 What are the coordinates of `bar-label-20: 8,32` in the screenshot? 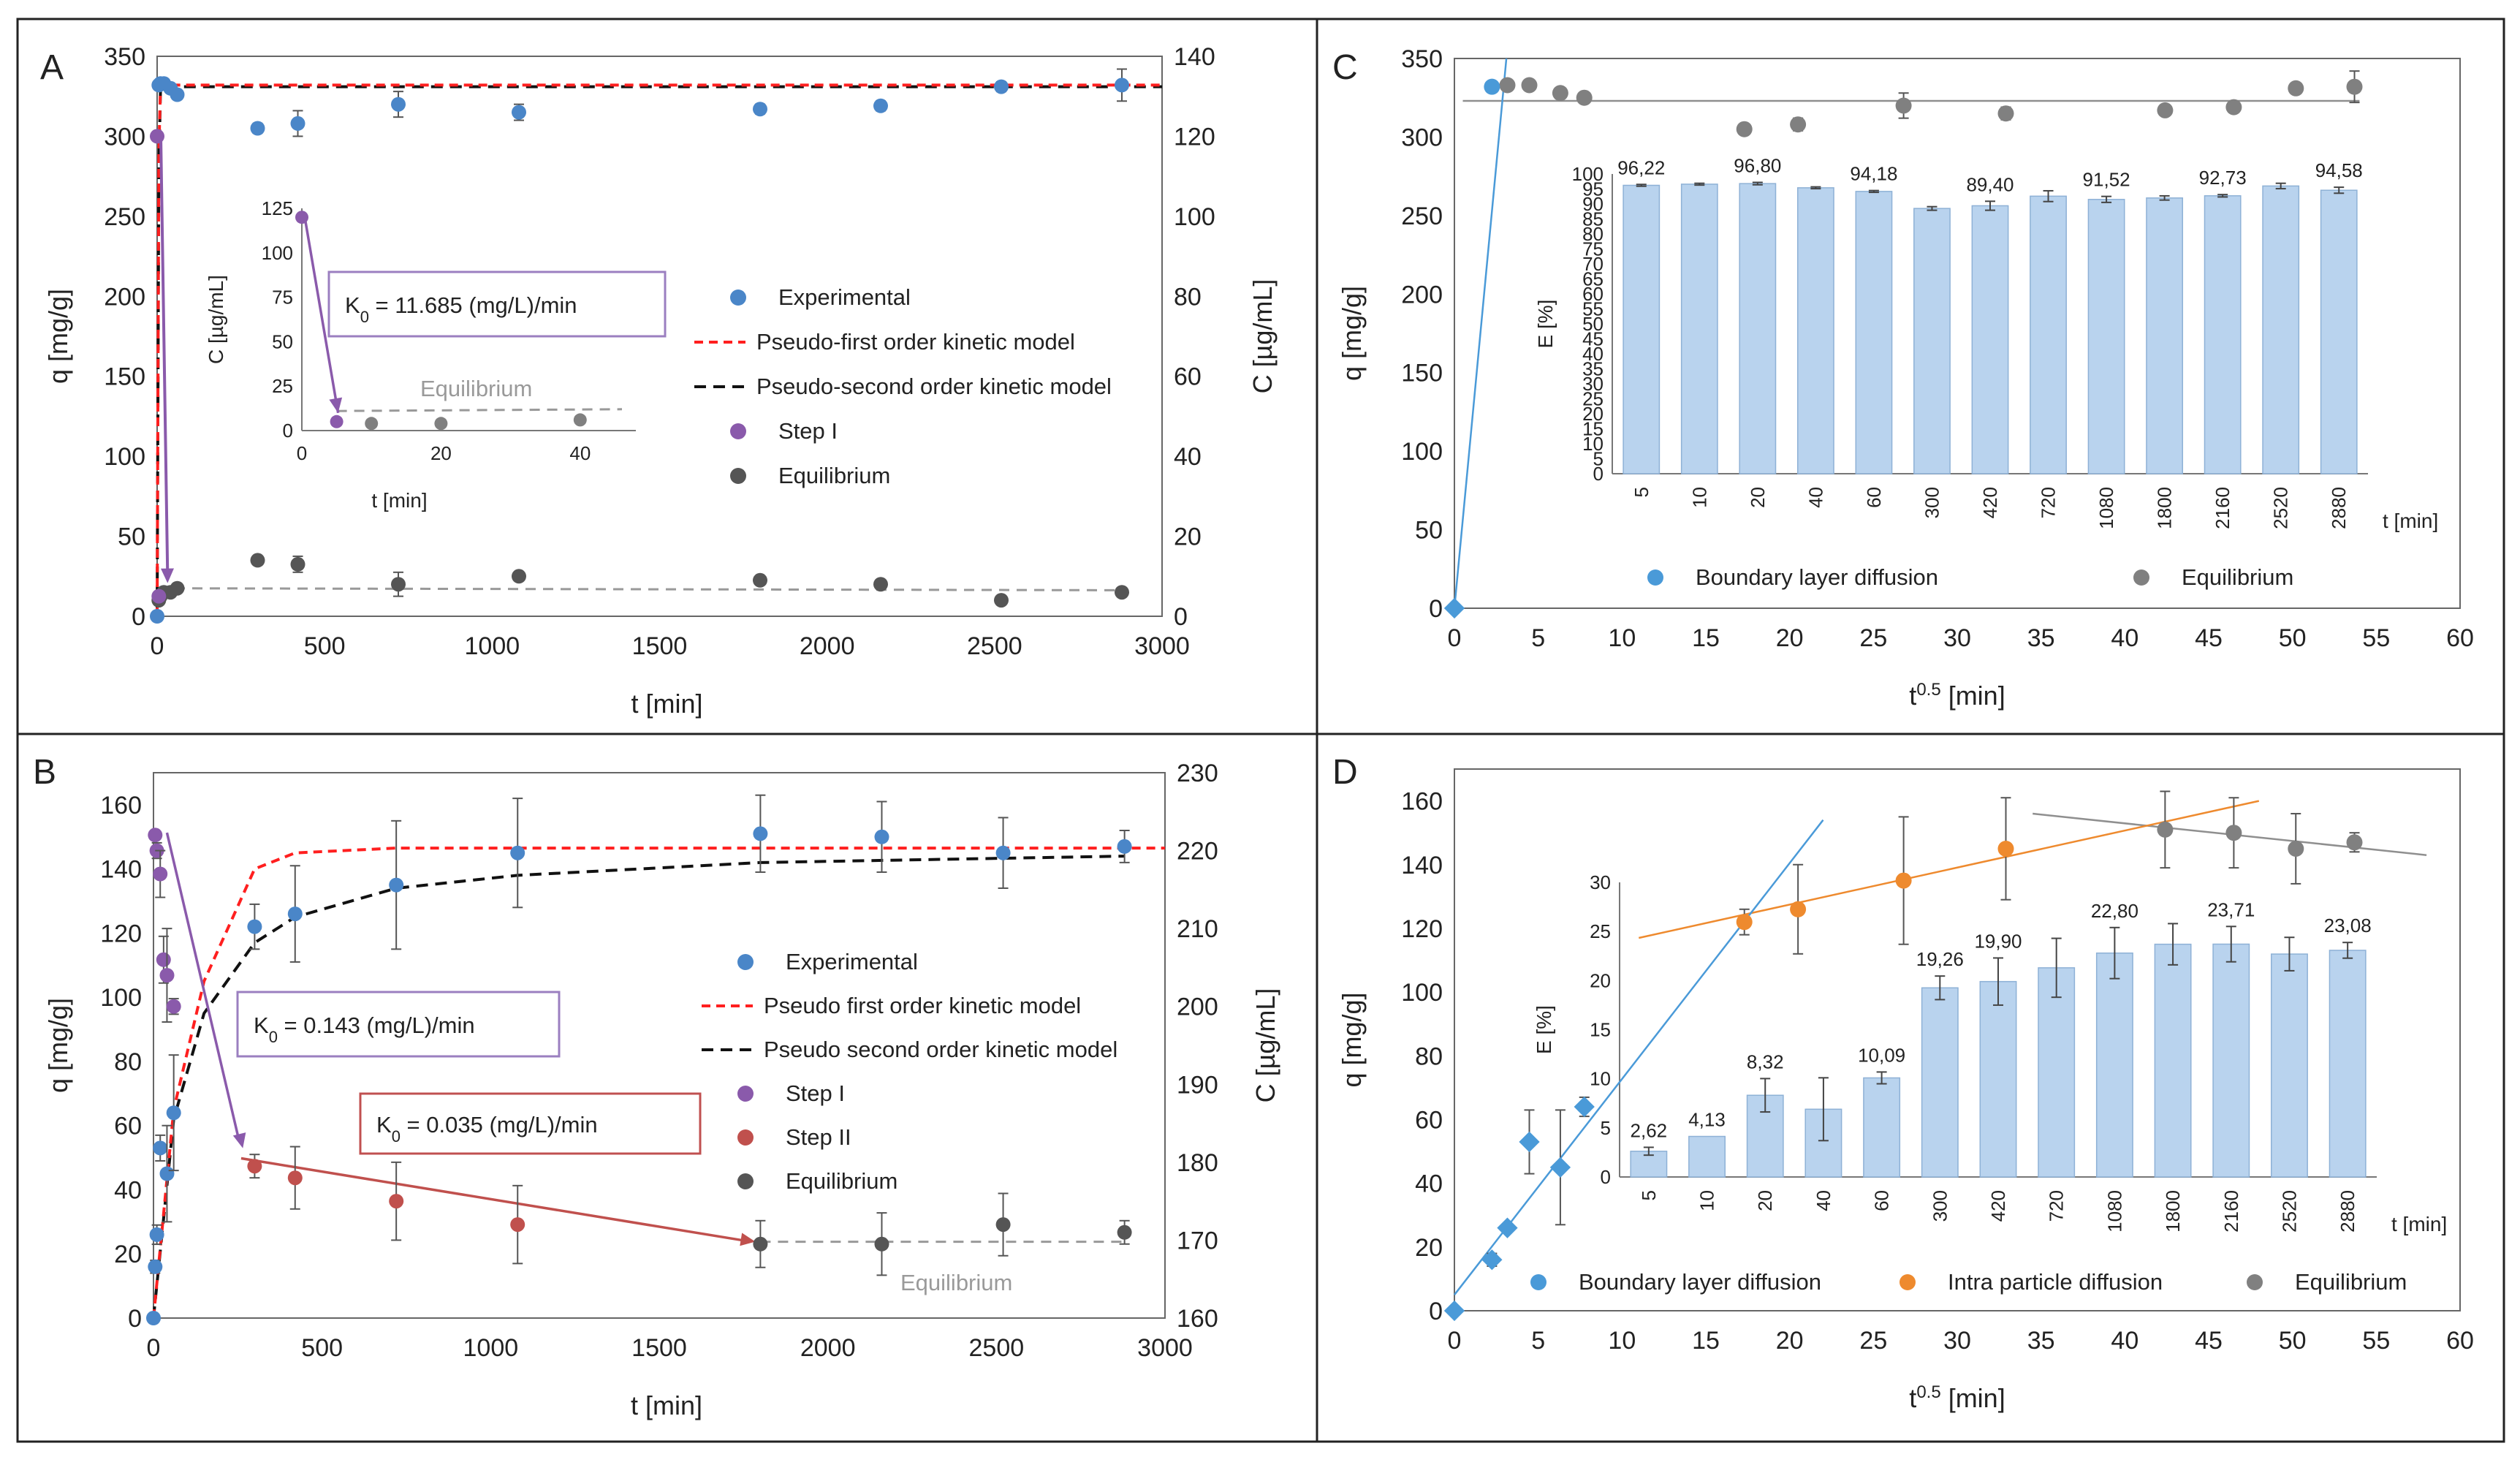 It's located at (1765, 1061).